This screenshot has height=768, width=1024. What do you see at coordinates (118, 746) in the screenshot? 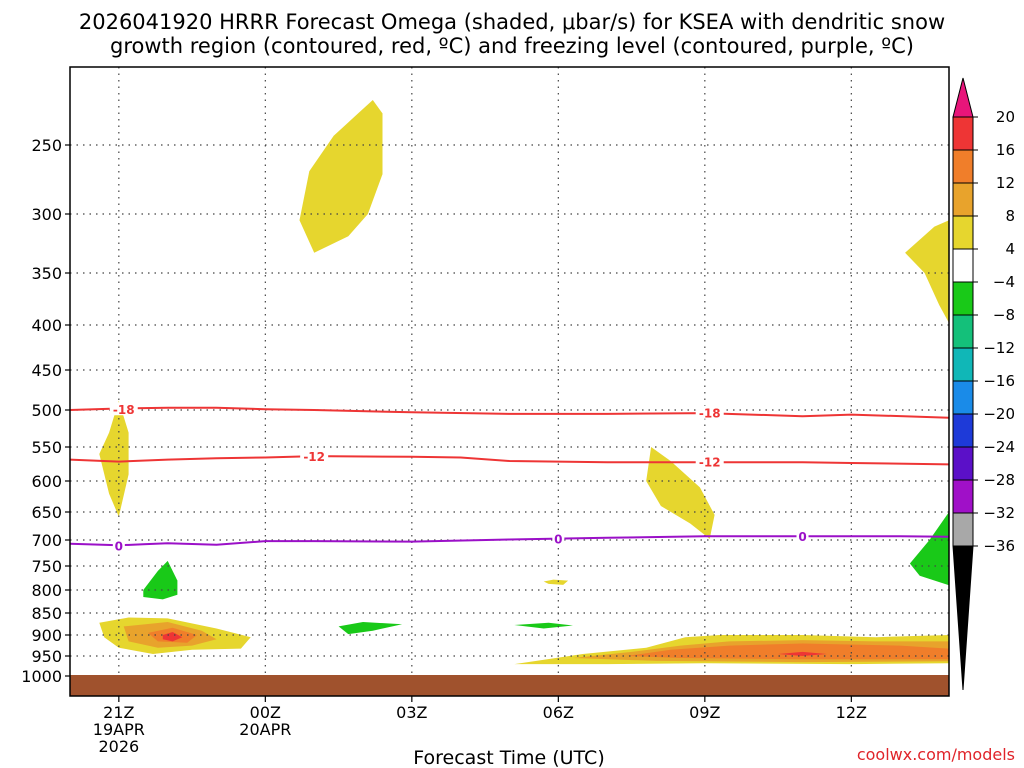
I see `x-tick-label: 2026` at bounding box center [118, 746].